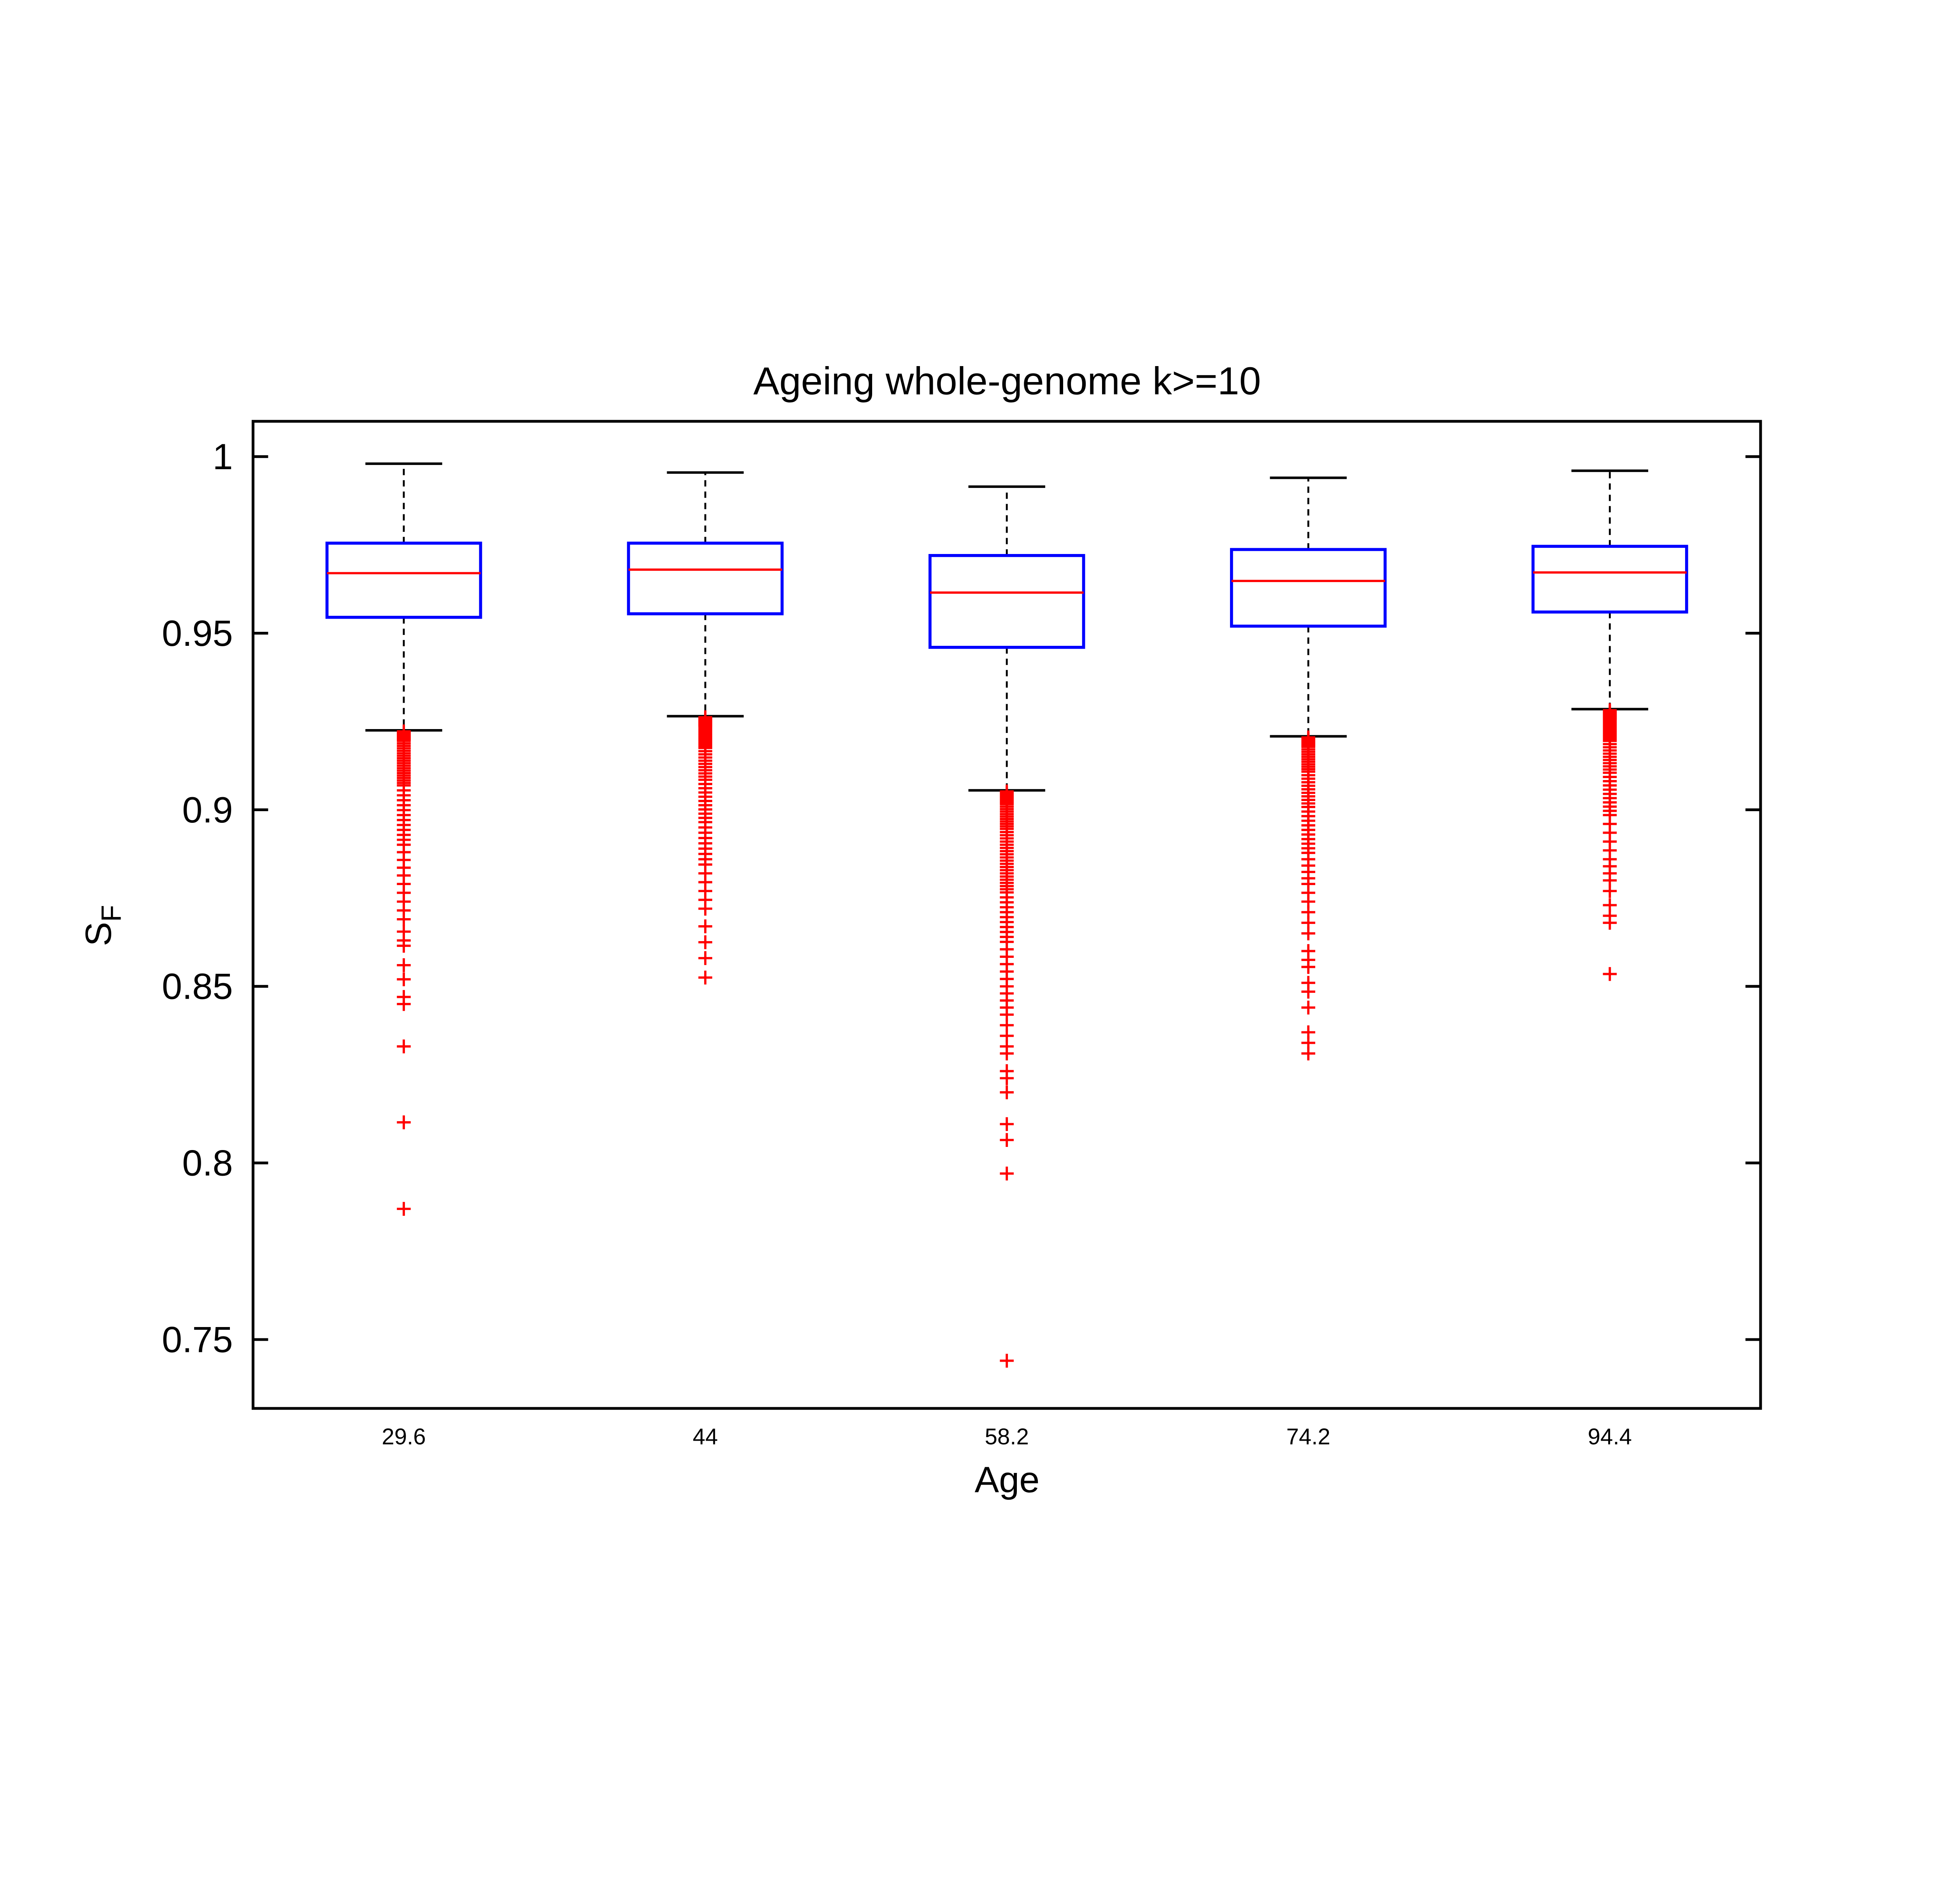 Image resolution: width=1945 pixels, height=1904 pixels. I want to click on x-axis-label: Age, so click(1007, 1480).